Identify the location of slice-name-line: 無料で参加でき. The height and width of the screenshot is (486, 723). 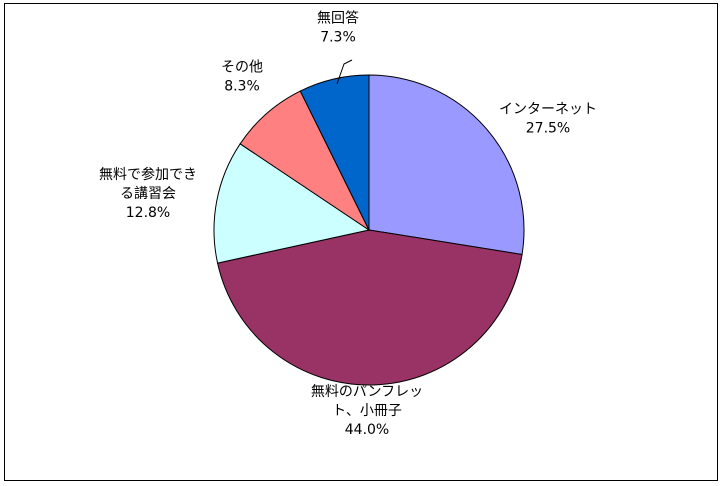
(148, 174).